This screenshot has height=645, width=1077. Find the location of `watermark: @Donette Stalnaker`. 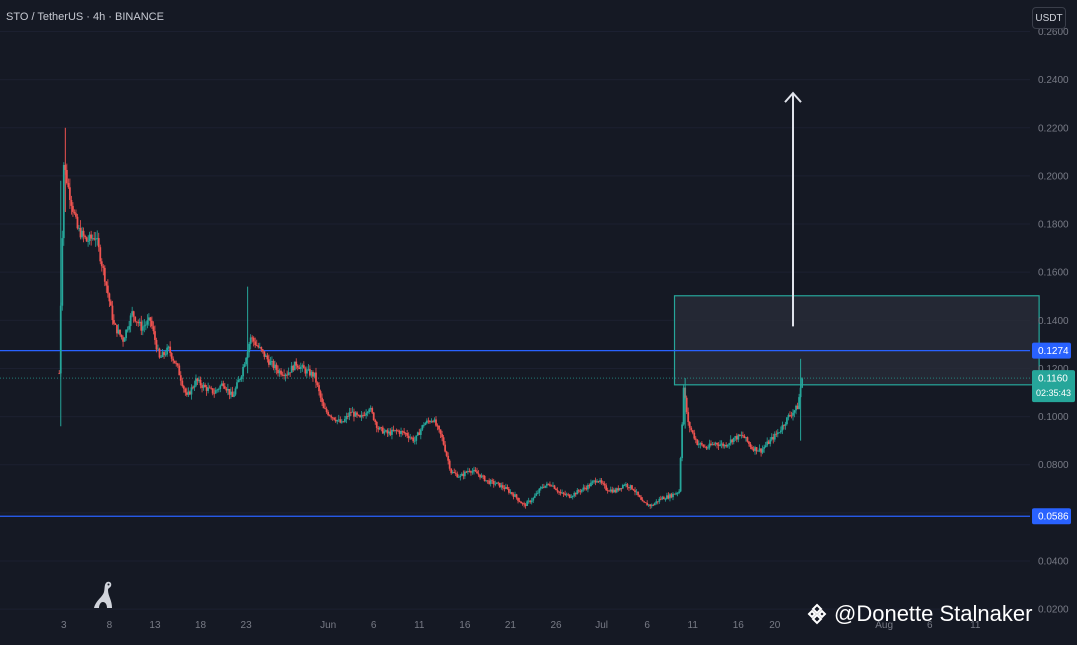

watermark: @Donette Stalnaker is located at coordinates (919, 614).